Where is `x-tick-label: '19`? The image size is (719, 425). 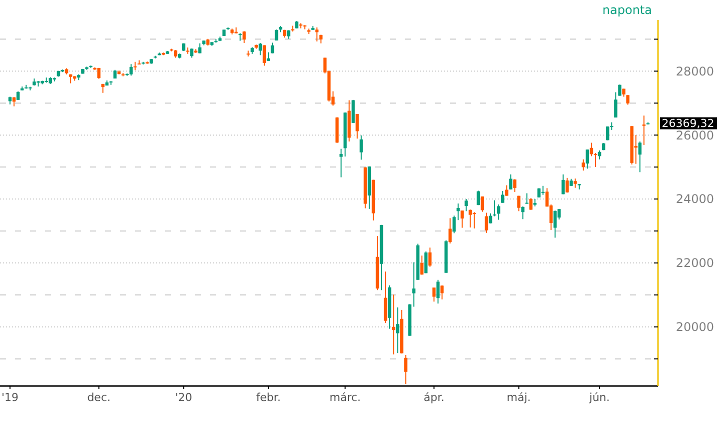 x-tick-label: '19 is located at coordinates (10, 397).